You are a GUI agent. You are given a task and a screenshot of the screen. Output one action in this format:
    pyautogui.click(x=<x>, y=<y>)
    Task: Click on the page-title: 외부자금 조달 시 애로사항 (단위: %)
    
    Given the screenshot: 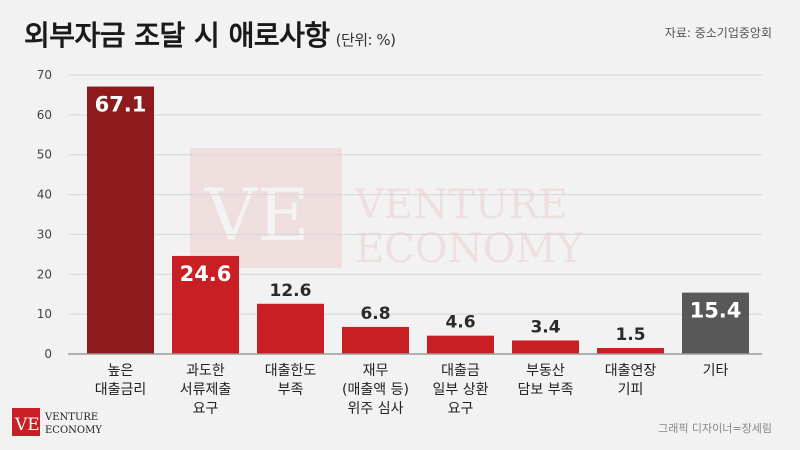 What is the action you would take?
    pyautogui.click(x=210, y=34)
    